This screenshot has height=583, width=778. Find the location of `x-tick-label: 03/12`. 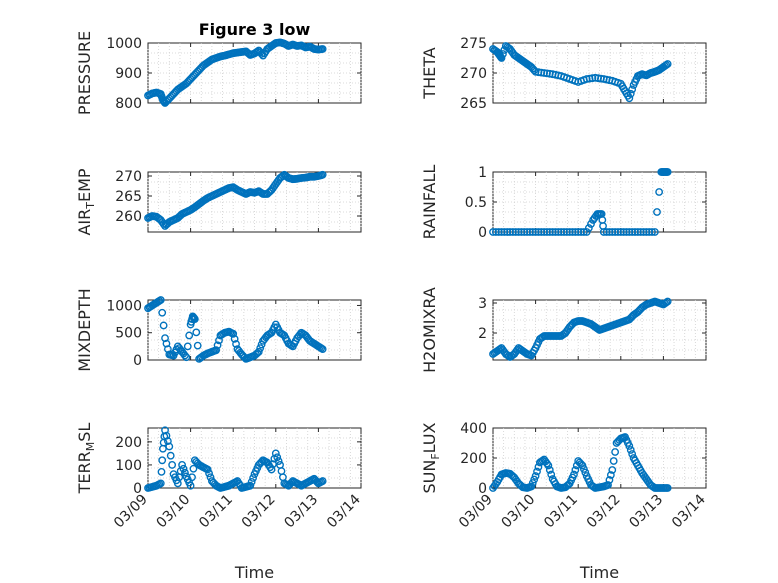

x-tick-label: 03/12 is located at coordinates (259, 512).